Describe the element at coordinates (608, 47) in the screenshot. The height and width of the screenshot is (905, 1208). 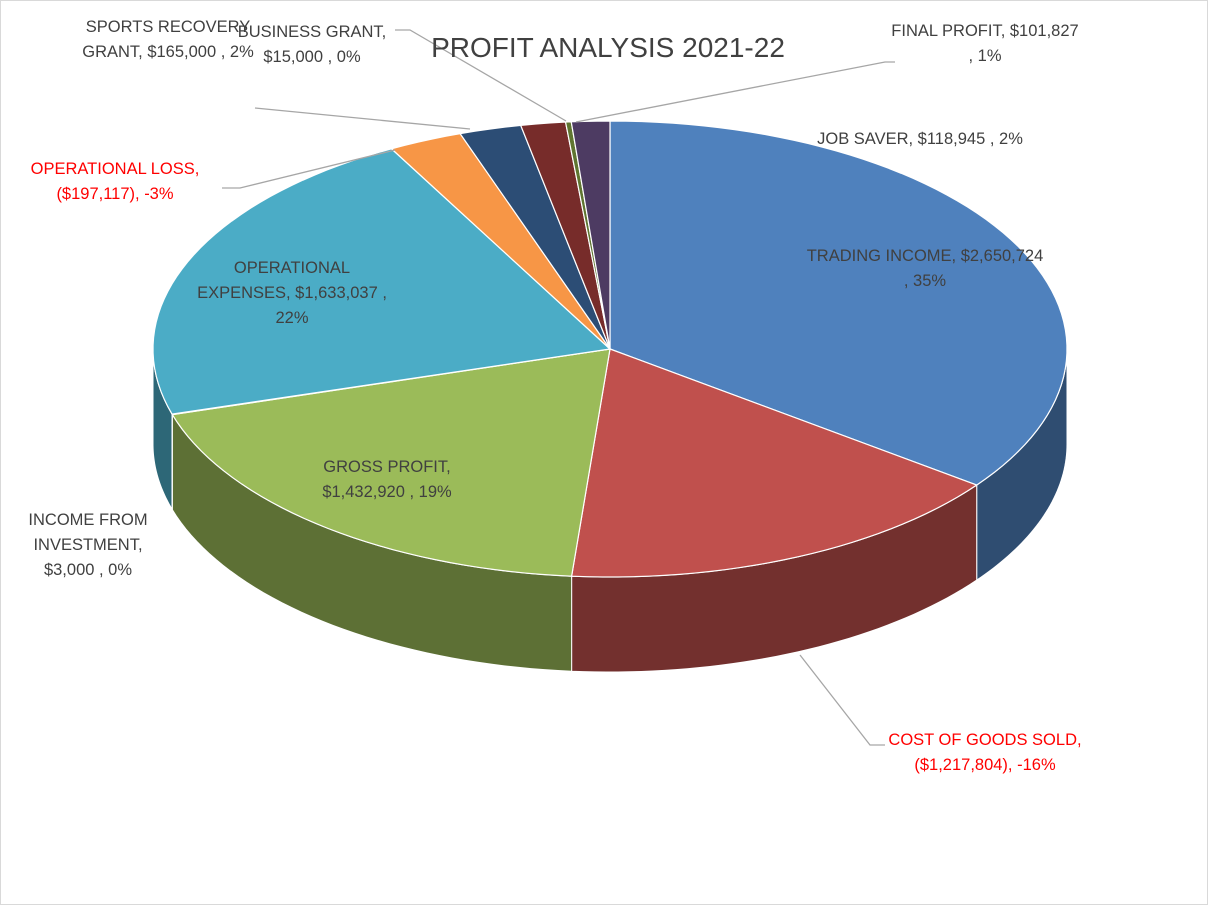
I see `chart-title: PROFIT ANALYSIS 2021-22` at that location.